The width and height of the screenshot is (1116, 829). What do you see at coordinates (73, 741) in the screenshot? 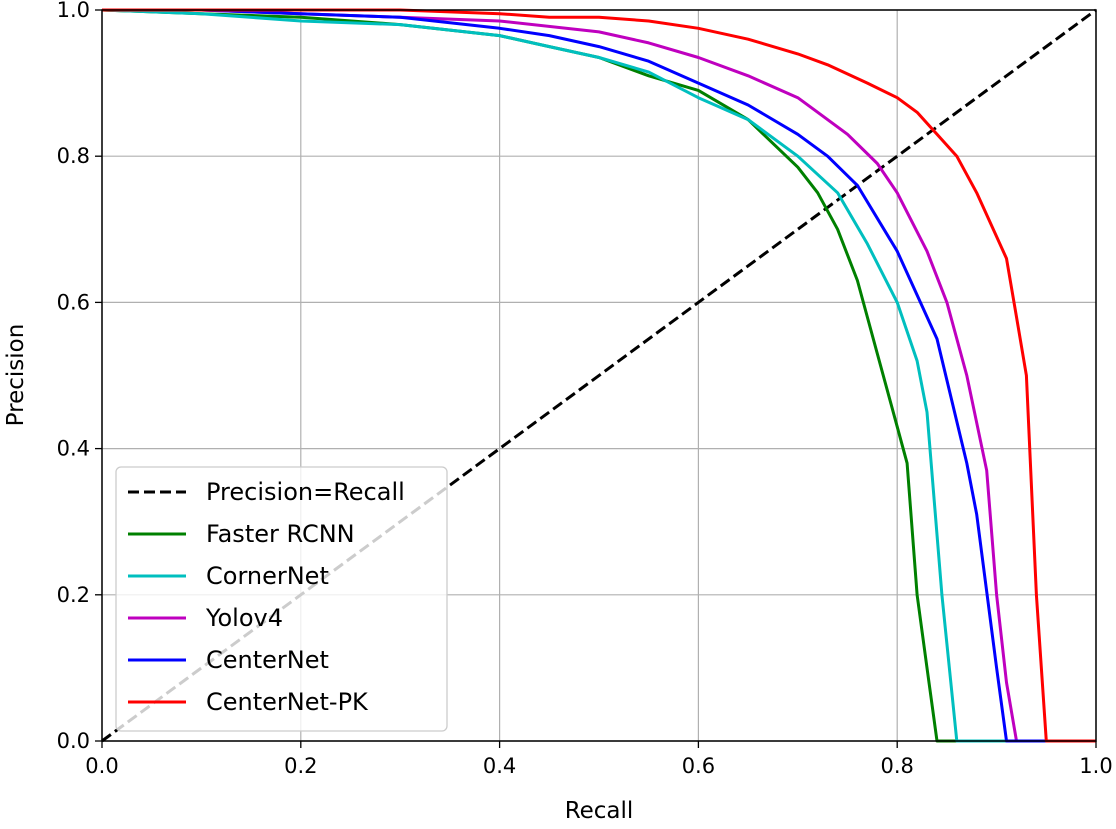
I see `y-tick-label: 0.0` at bounding box center [73, 741].